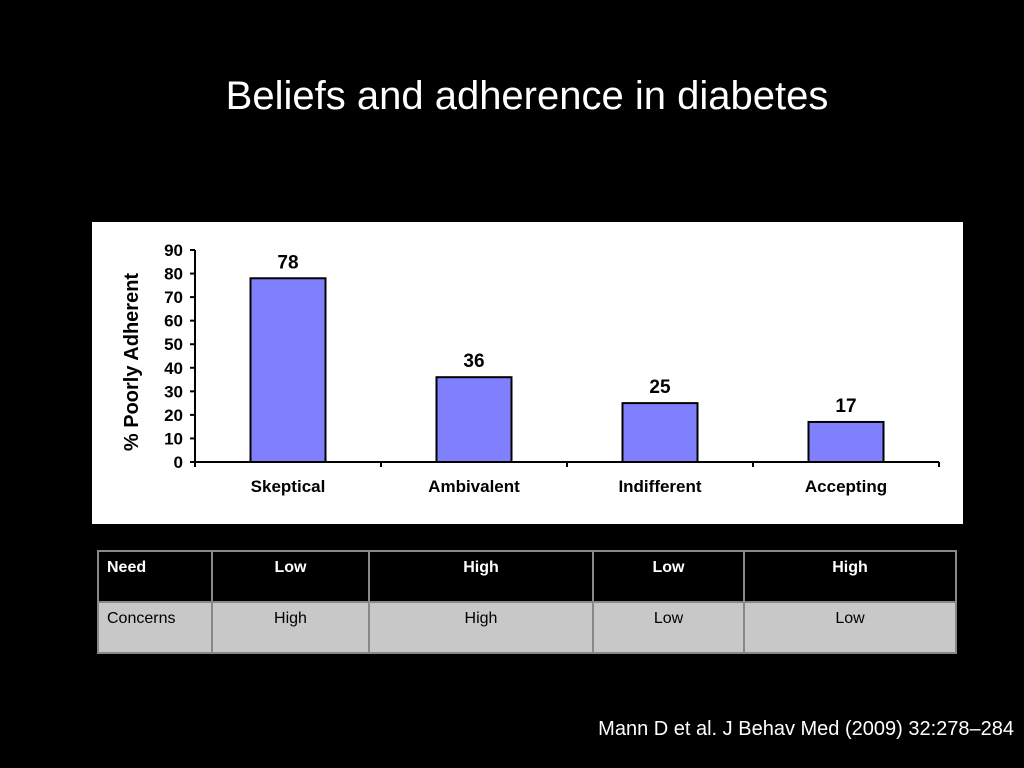  I want to click on x-tick-label-indifferent: Indifferent, so click(659, 486).